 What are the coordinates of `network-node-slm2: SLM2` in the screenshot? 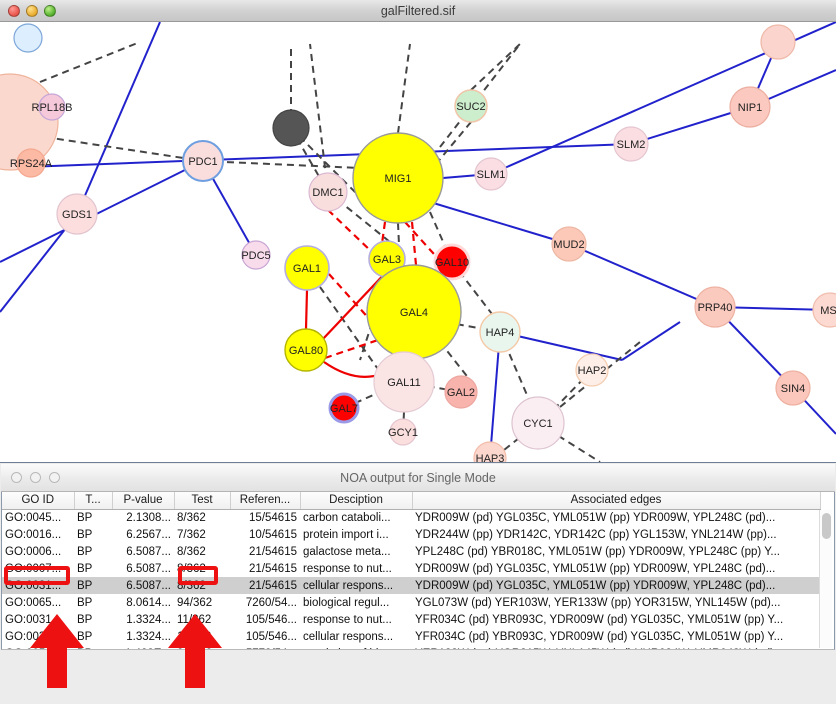 It's located at (631, 144).